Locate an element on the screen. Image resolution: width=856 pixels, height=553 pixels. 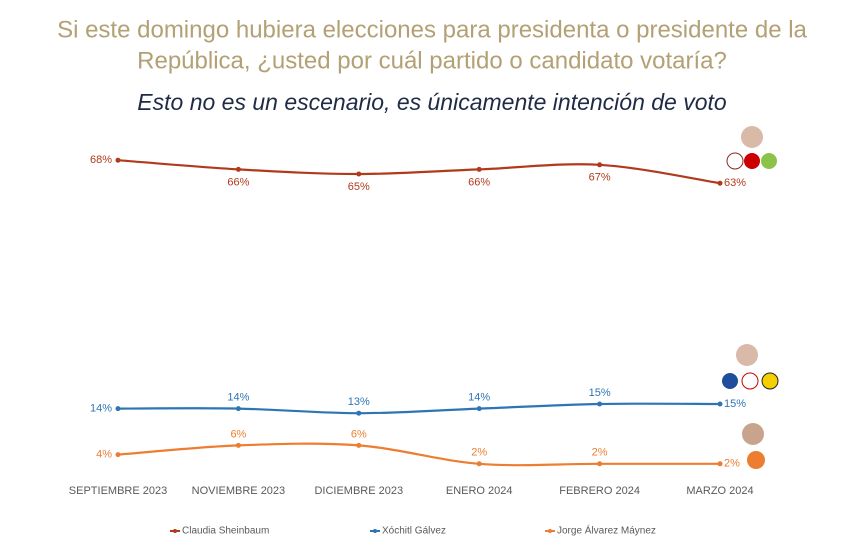
data-label: 67% is located at coordinates (600, 178).